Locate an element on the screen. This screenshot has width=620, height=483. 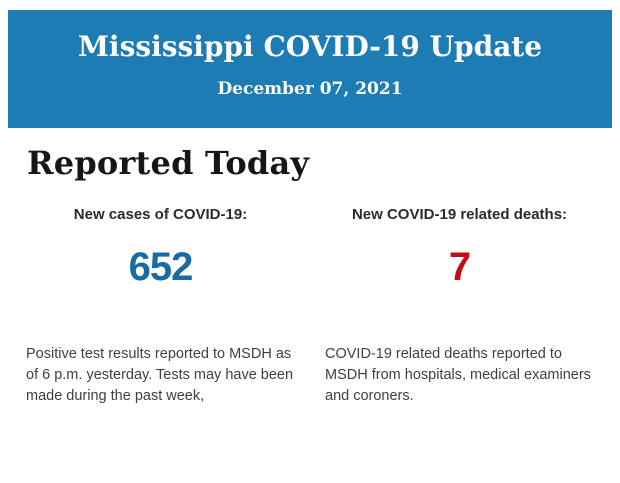
new-cases-value: 652 is located at coordinates (161, 267).